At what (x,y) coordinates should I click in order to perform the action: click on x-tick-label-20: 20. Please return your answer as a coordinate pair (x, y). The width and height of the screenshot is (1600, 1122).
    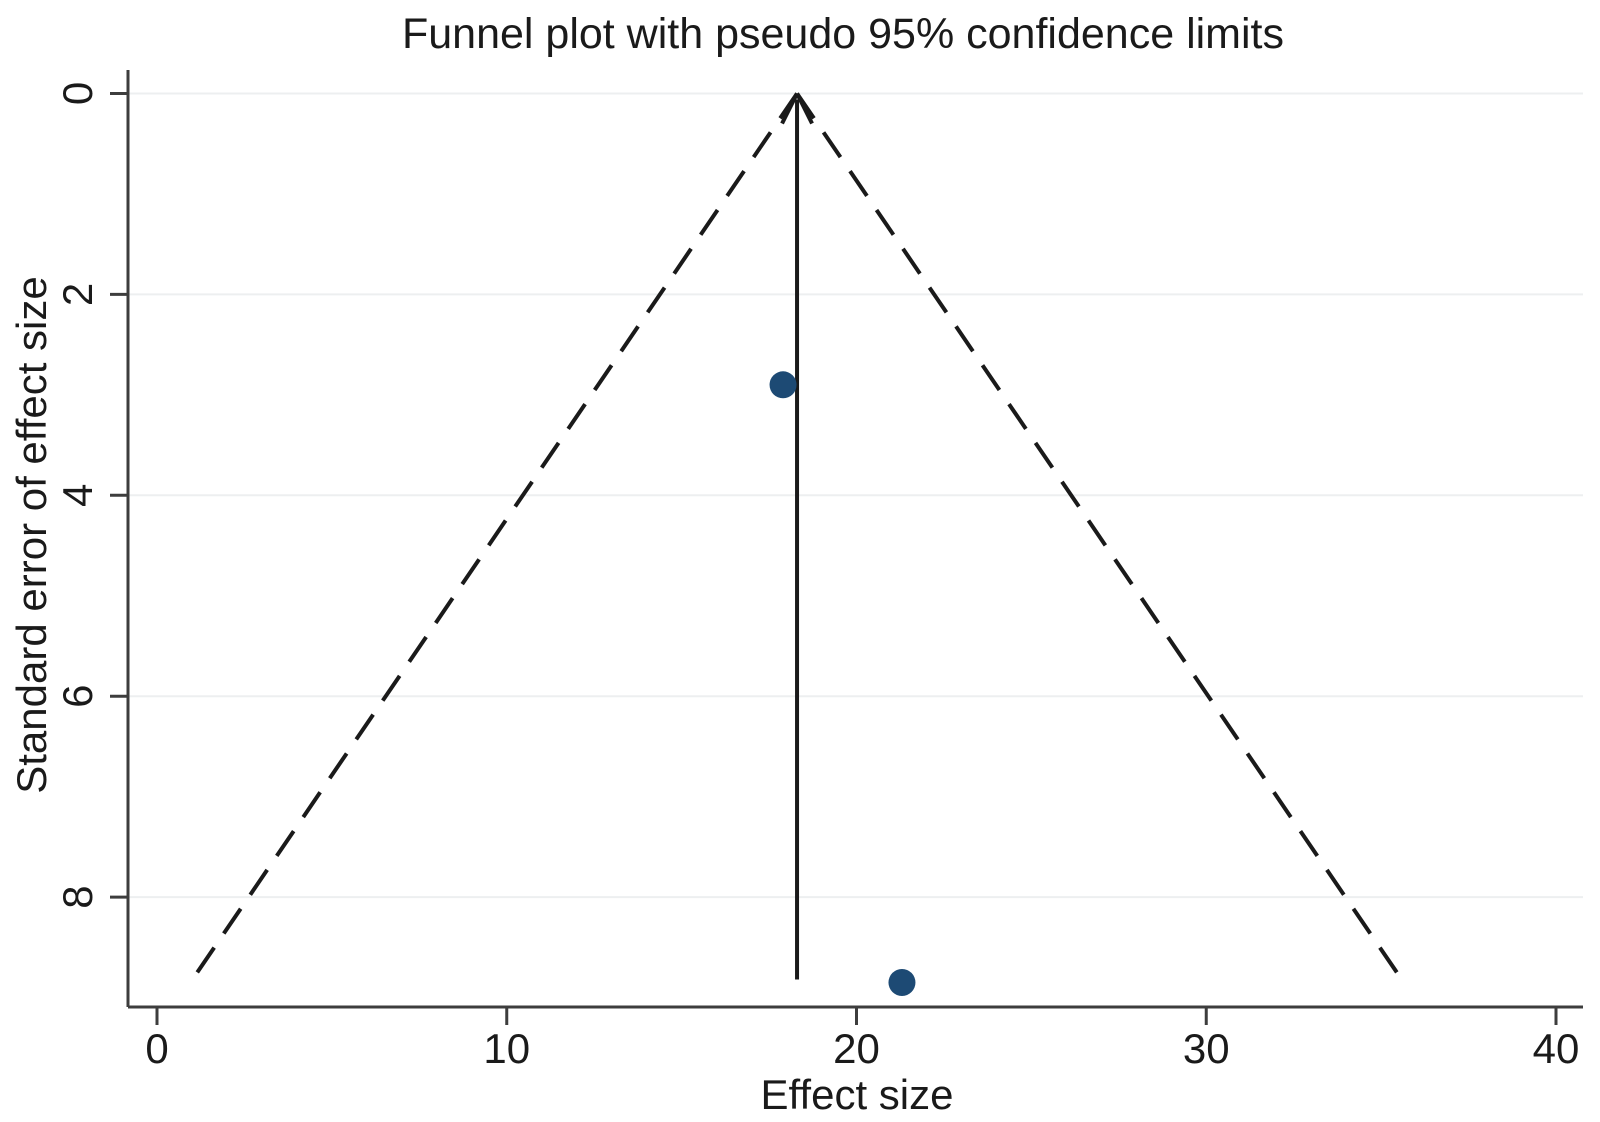
    Looking at the image, I should click on (856, 1048).